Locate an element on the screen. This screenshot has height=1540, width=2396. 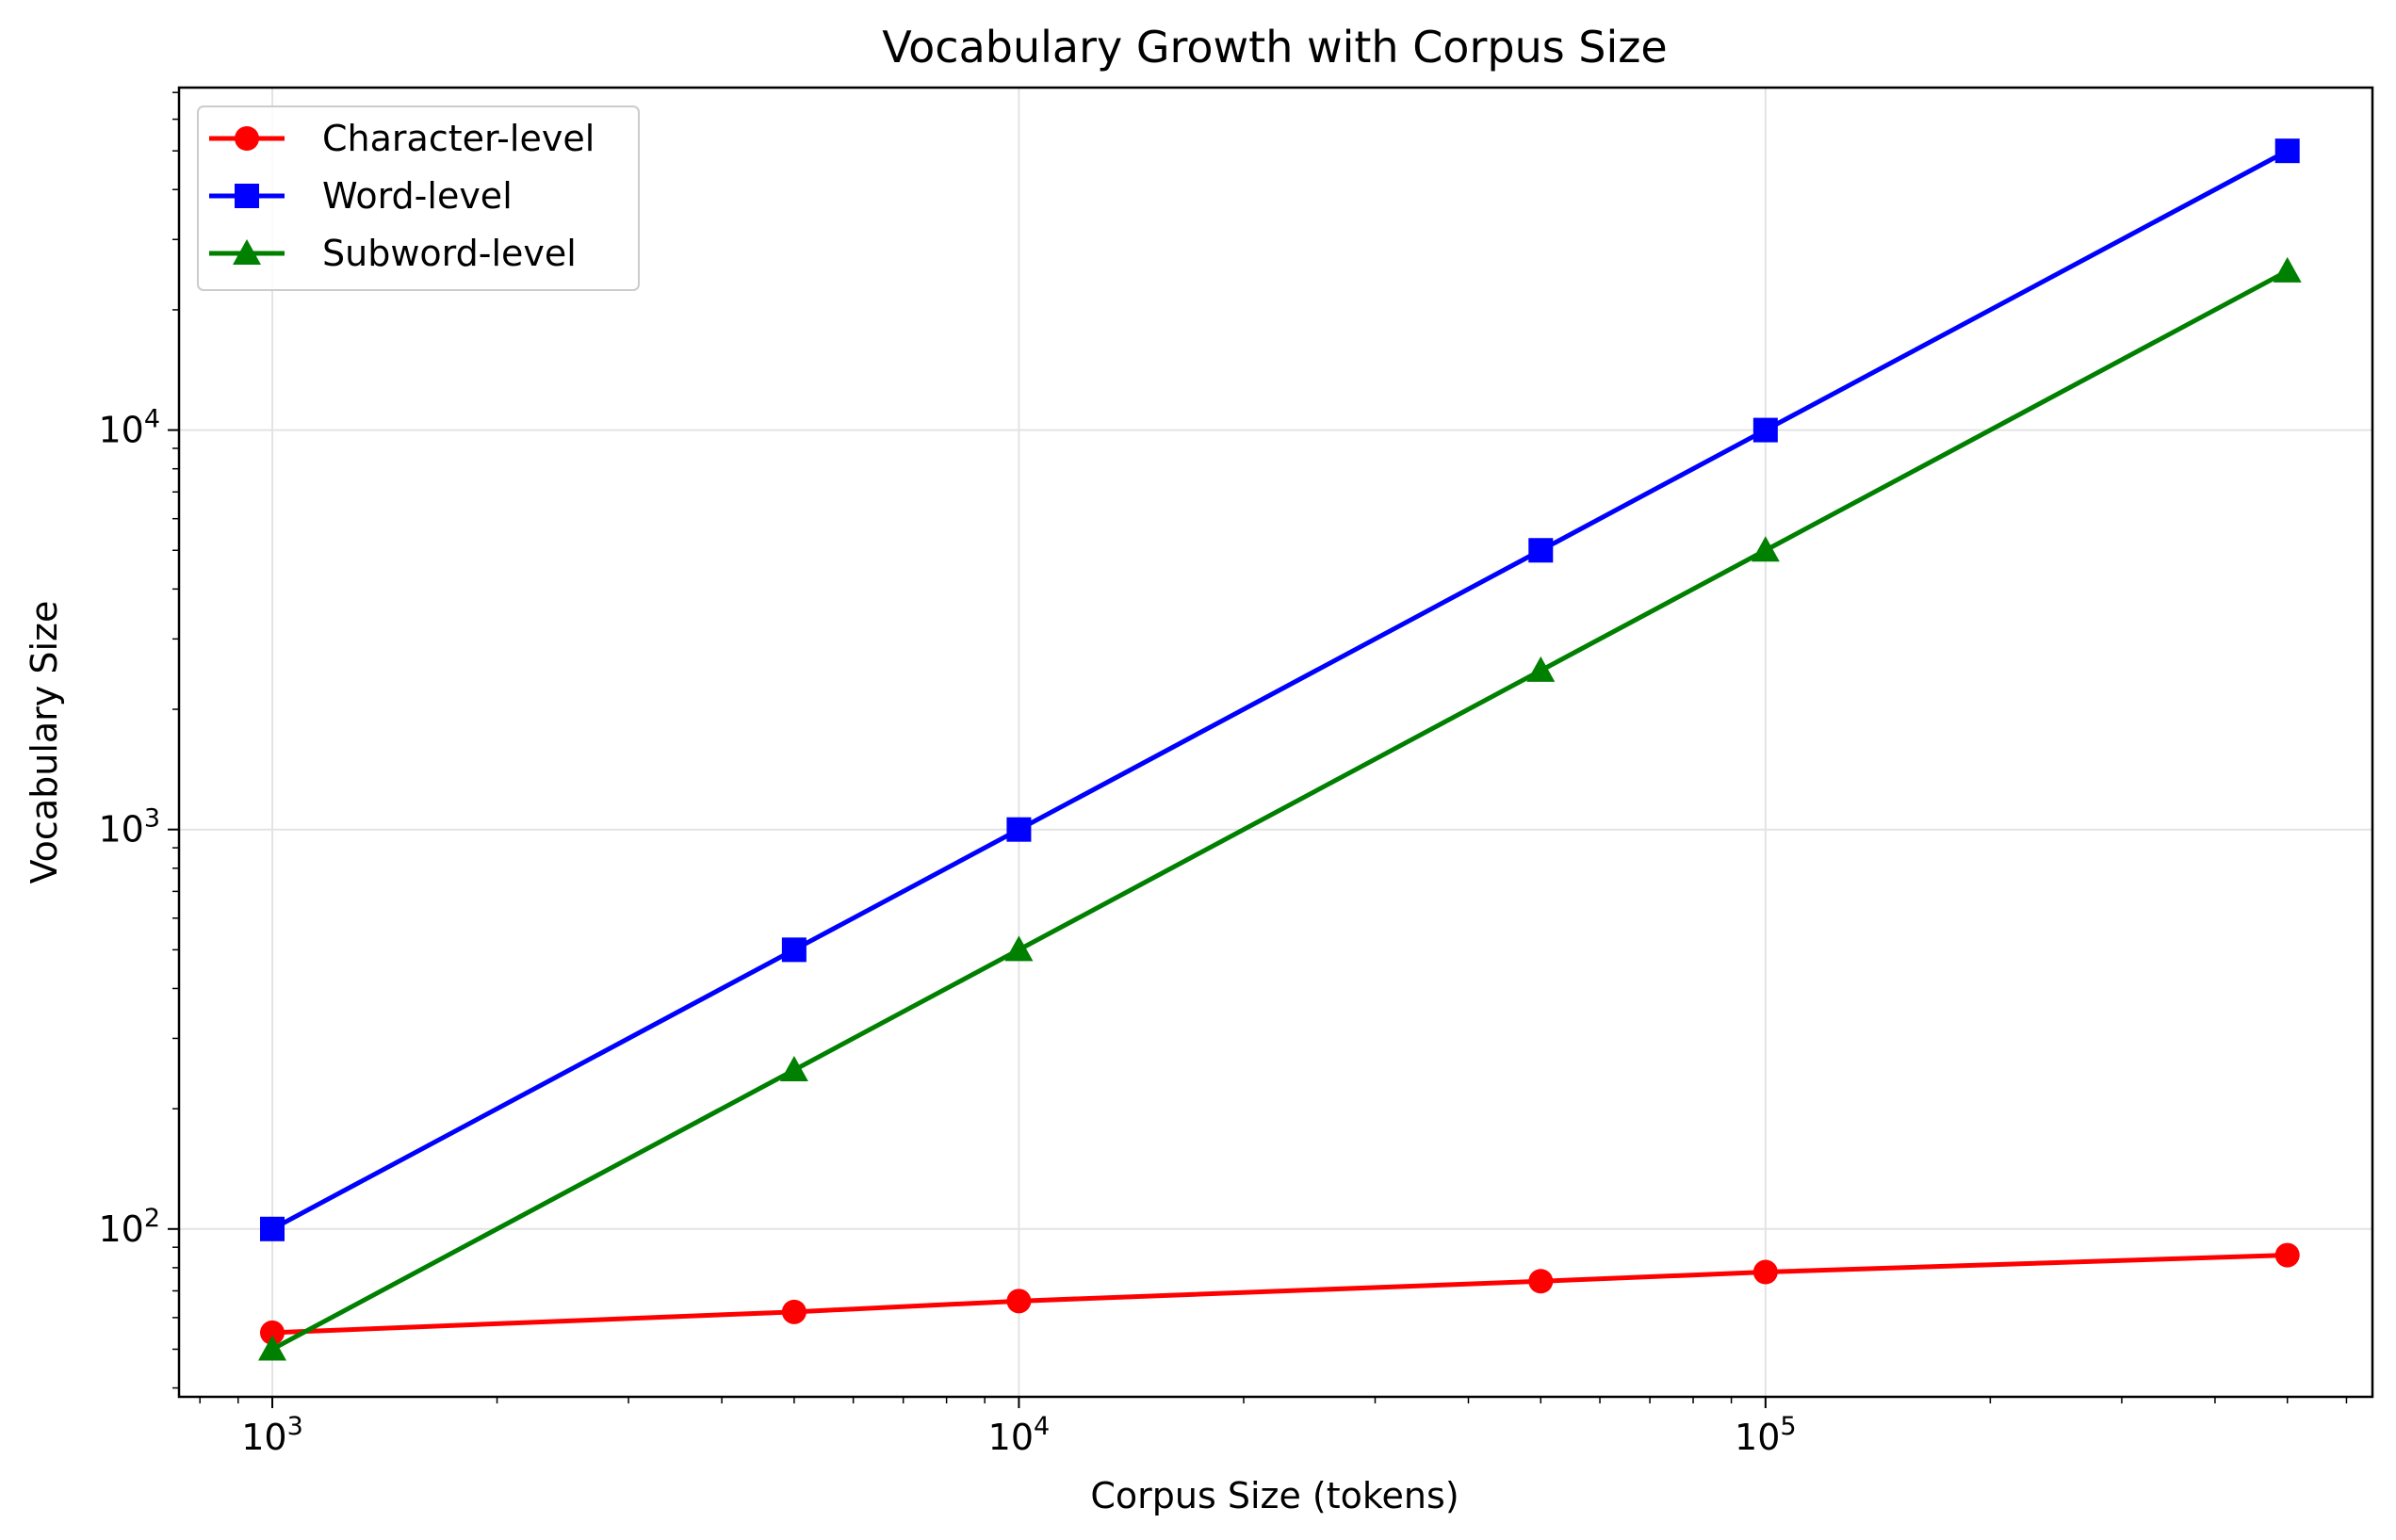
x-axis-label: Corpus Size (tokens) is located at coordinates (1275, 1496).